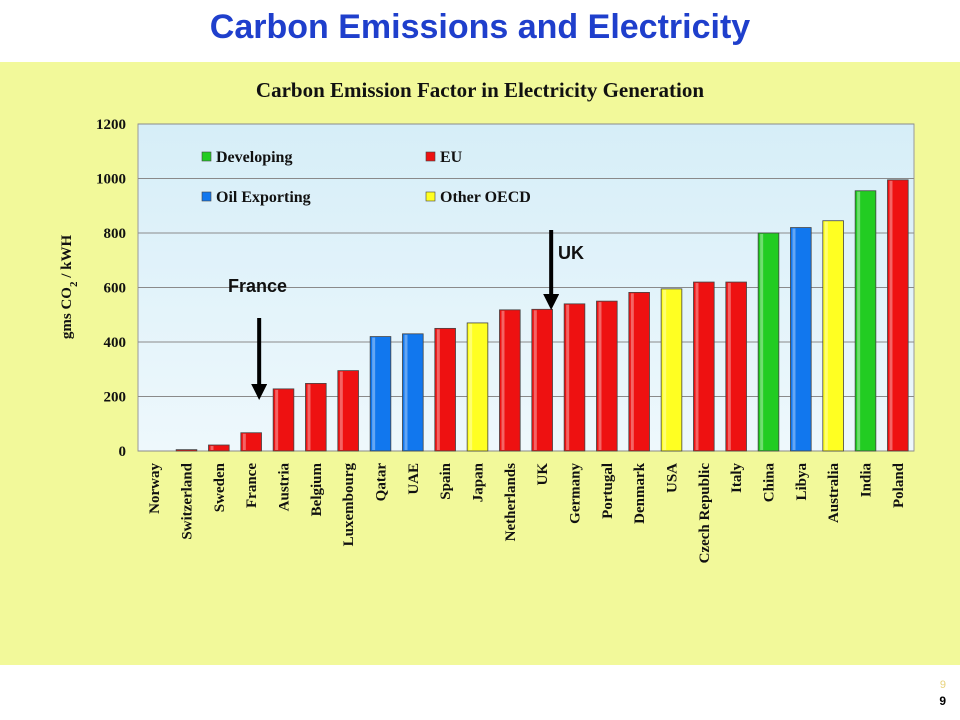 The width and height of the screenshot is (960, 720). What do you see at coordinates (111, 125) in the screenshot?
I see `y-tick-label: 1200` at bounding box center [111, 125].